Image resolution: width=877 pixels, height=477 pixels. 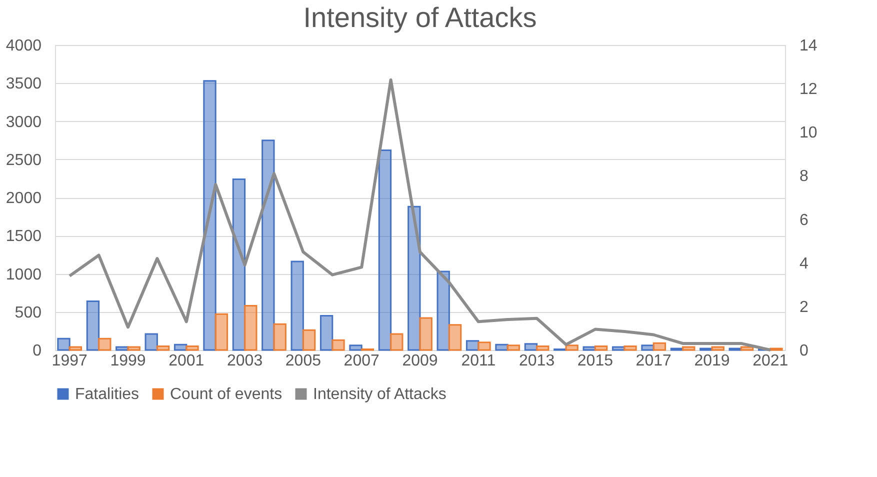 What do you see at coordinates (804, 263) in the screenshot?
I see `y2-tick-label: 4` at bounding box center [804, 263].